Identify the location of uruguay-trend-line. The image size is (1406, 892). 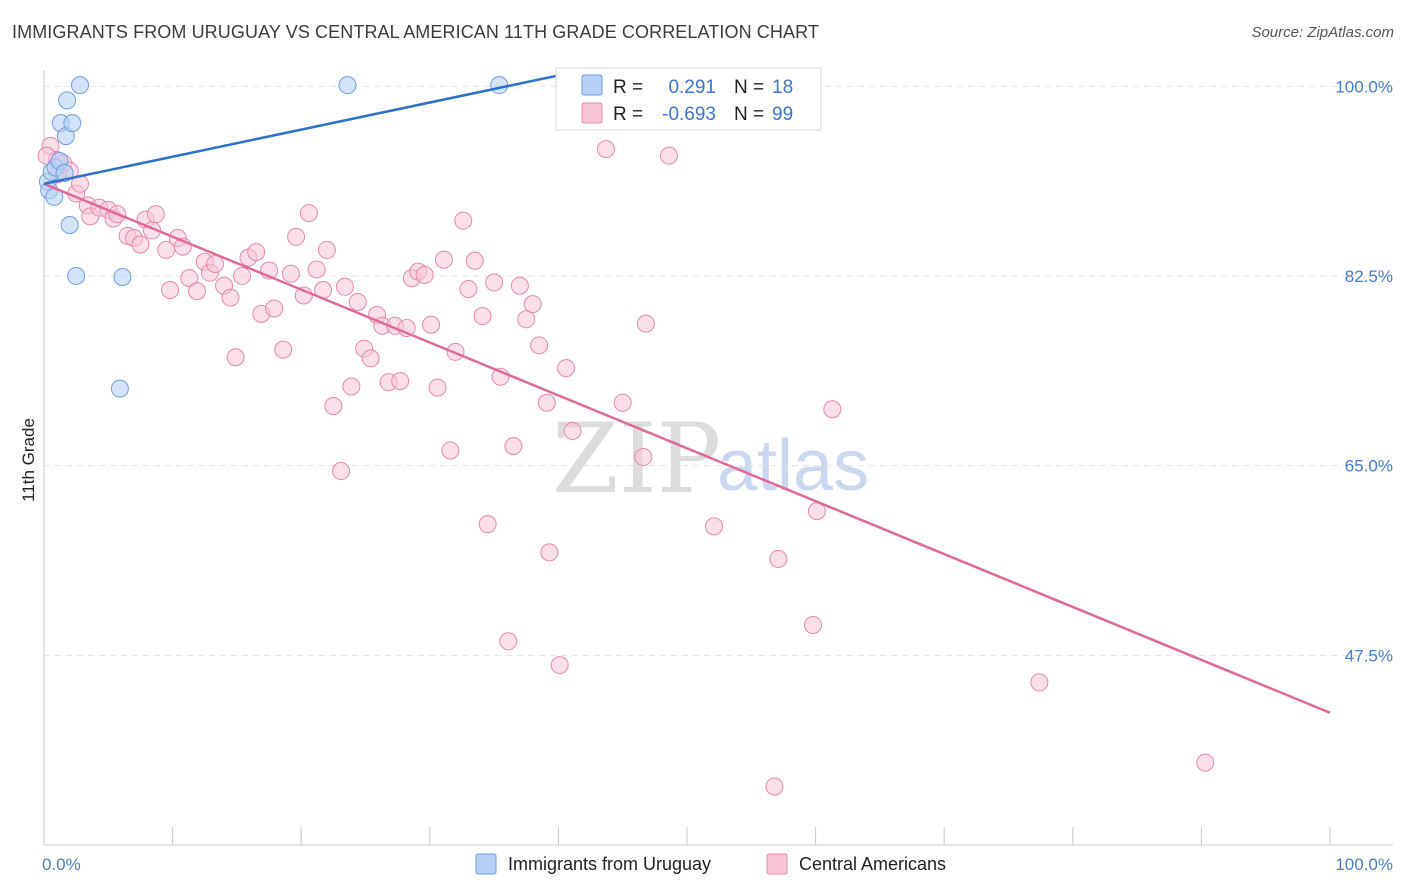
(301, 130).